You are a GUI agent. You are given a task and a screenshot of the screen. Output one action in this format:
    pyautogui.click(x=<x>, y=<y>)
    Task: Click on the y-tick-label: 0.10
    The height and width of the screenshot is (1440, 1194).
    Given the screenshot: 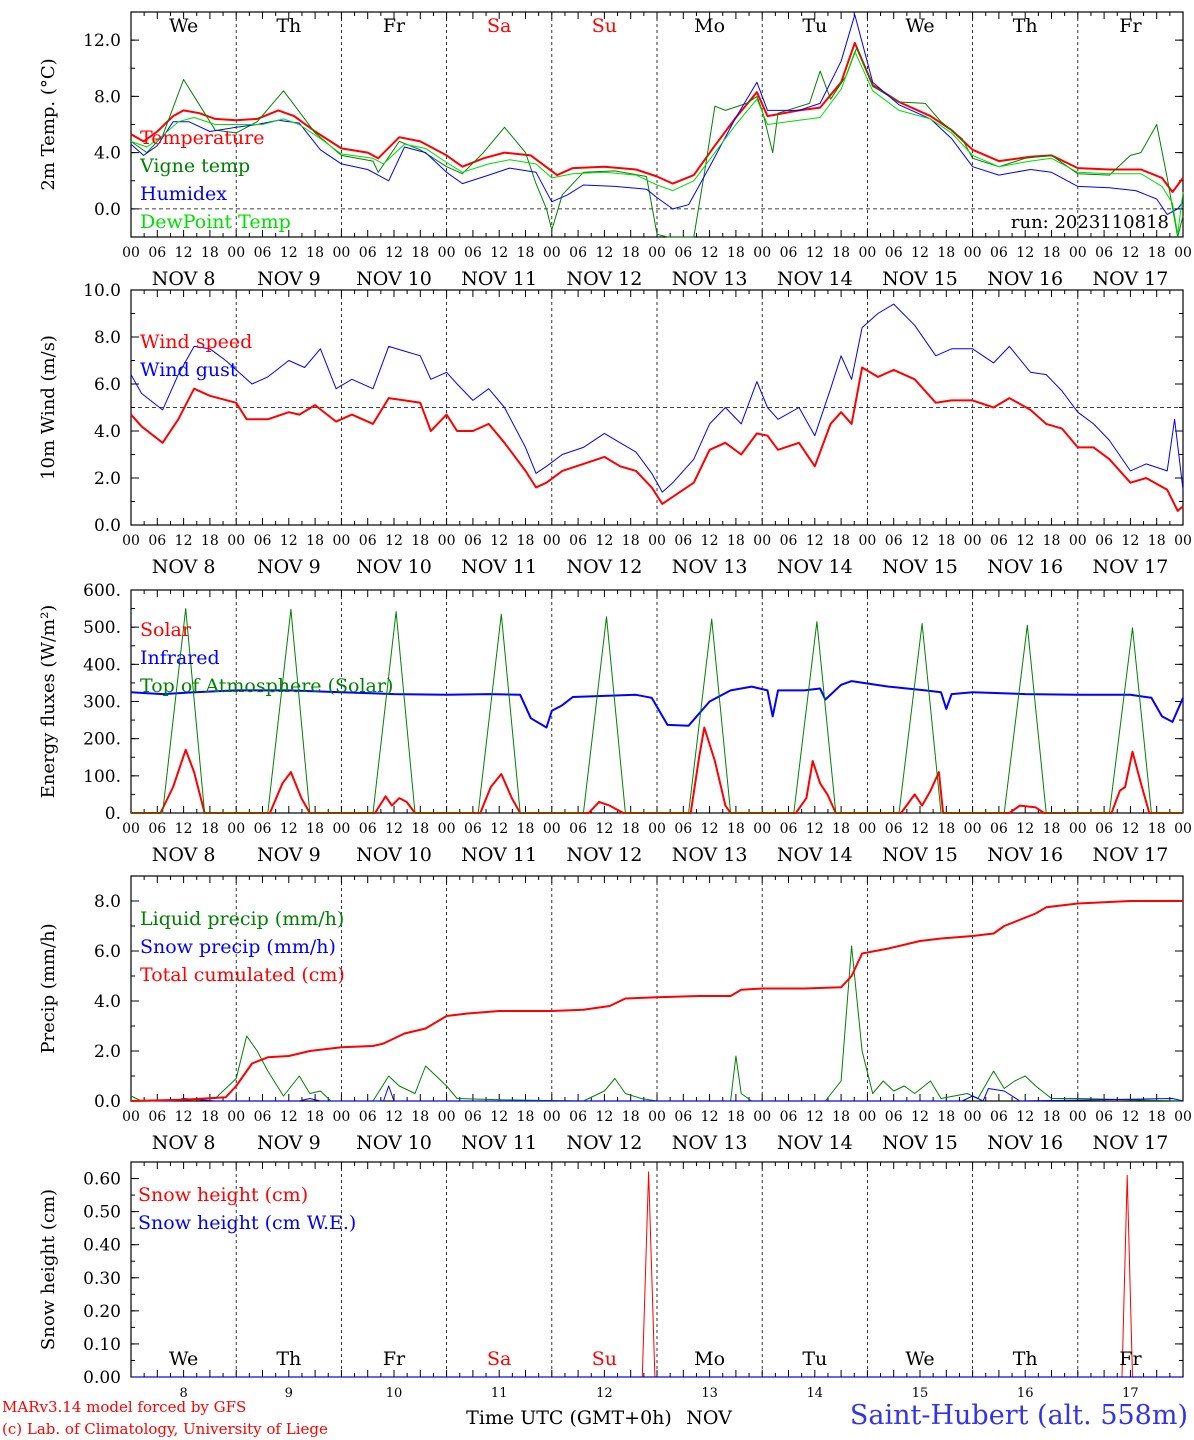 What is the action you would take?
    pyautogui.click(x=102, y=1345)
    